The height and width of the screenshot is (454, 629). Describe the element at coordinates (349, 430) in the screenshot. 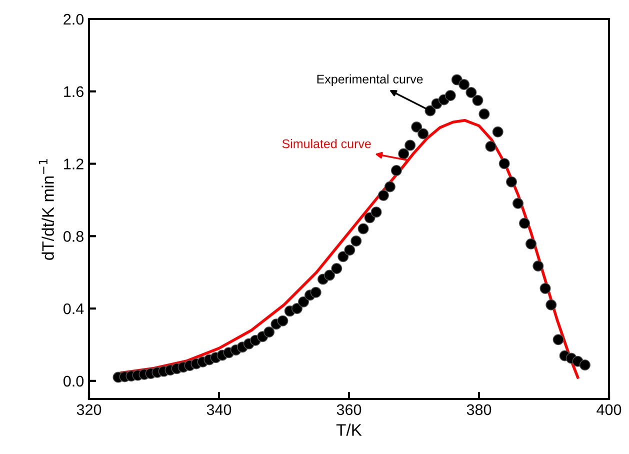

I see `x-axis-title: T/K` at that location.